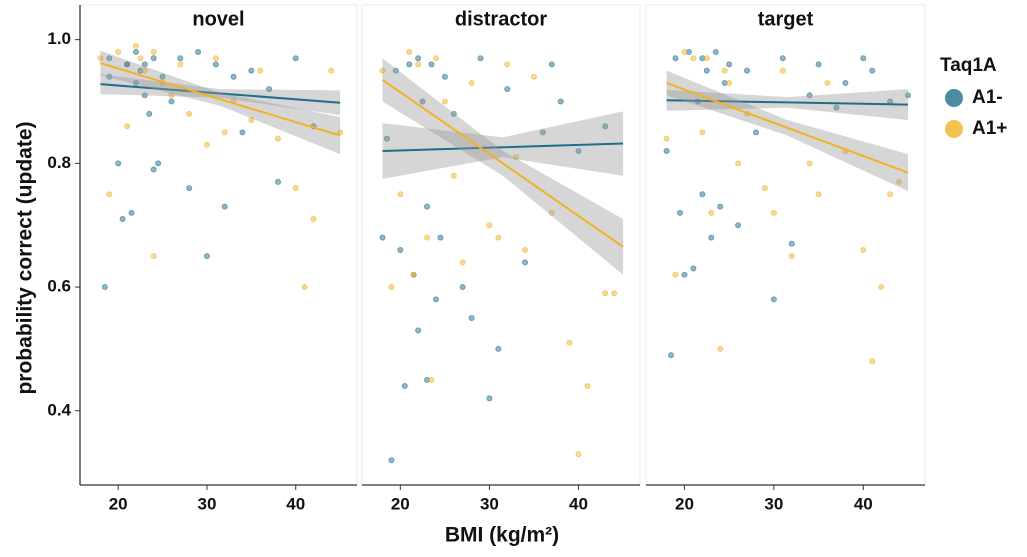 The image size is (1027, 557). What do you see at coordinates (954, 98) in the screenshot?
I see `legend-marker` at bounding box center [954, 98].